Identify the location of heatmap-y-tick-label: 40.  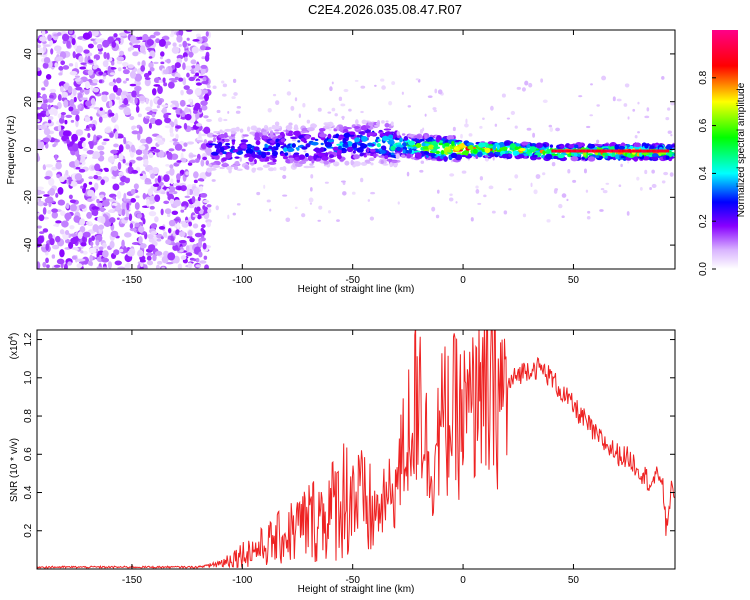
(28, 54).